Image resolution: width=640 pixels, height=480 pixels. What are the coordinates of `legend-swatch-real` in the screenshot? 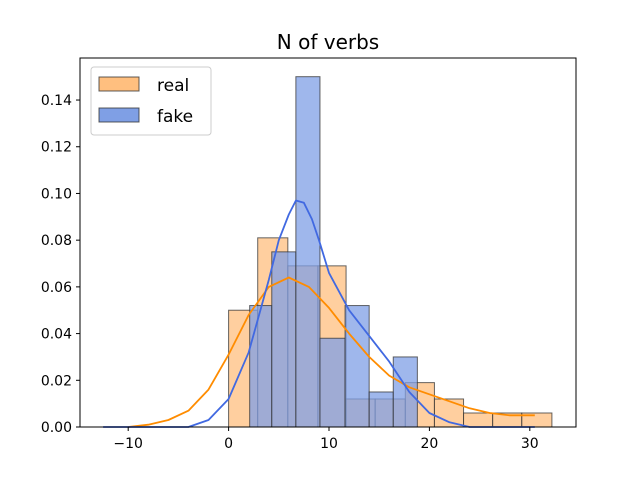 It's located at (119, 84).